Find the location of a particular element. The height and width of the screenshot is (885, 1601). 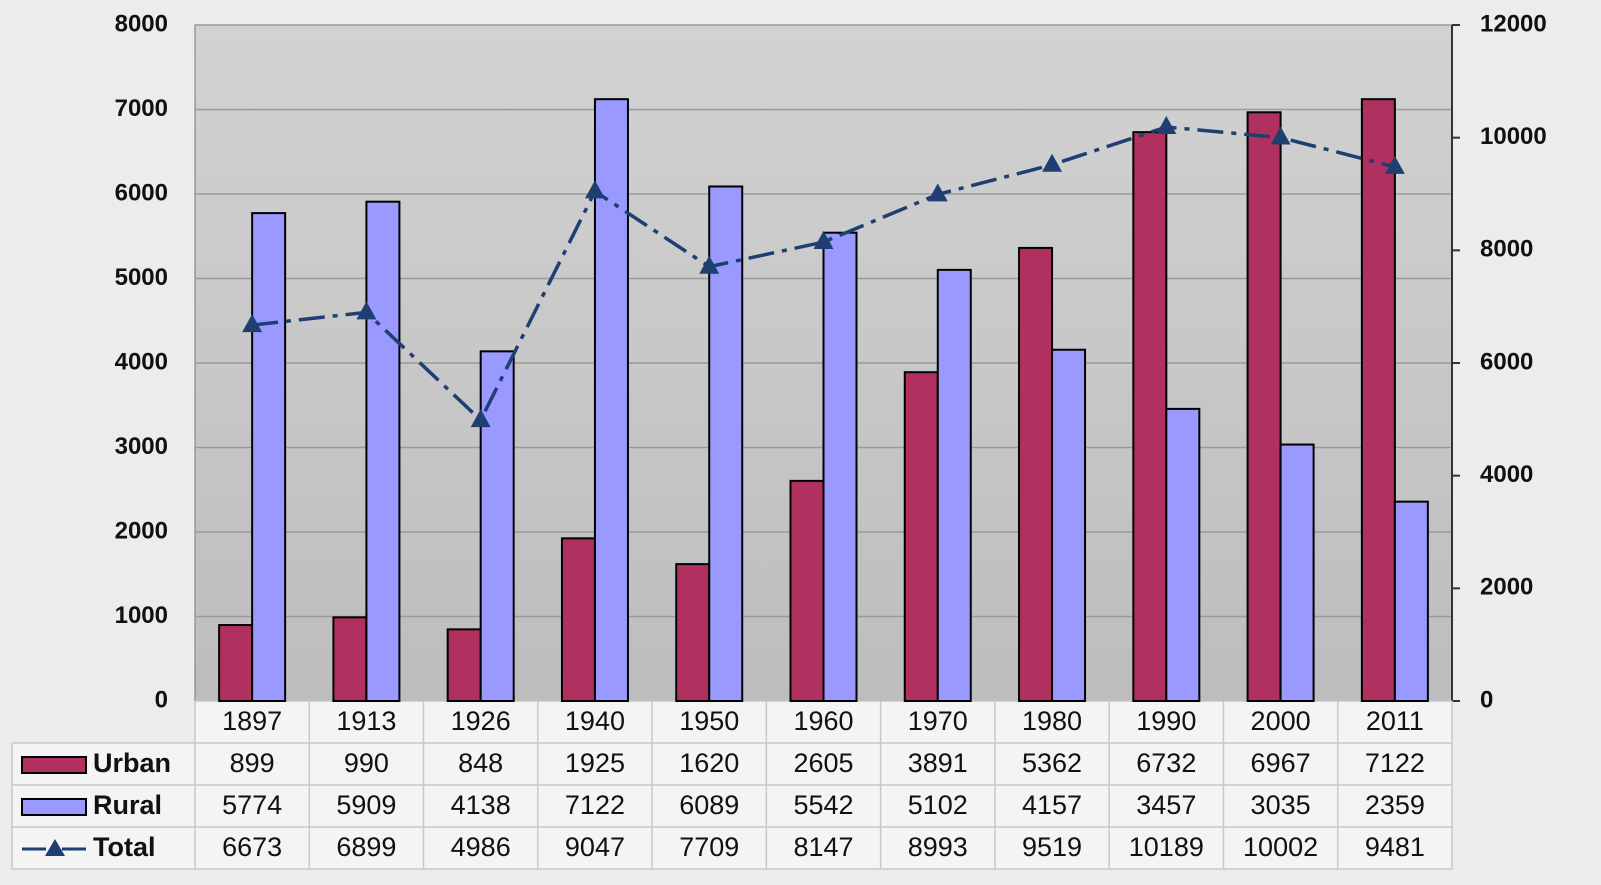

table-value: 5362 is located at coordinates (1052, 763).